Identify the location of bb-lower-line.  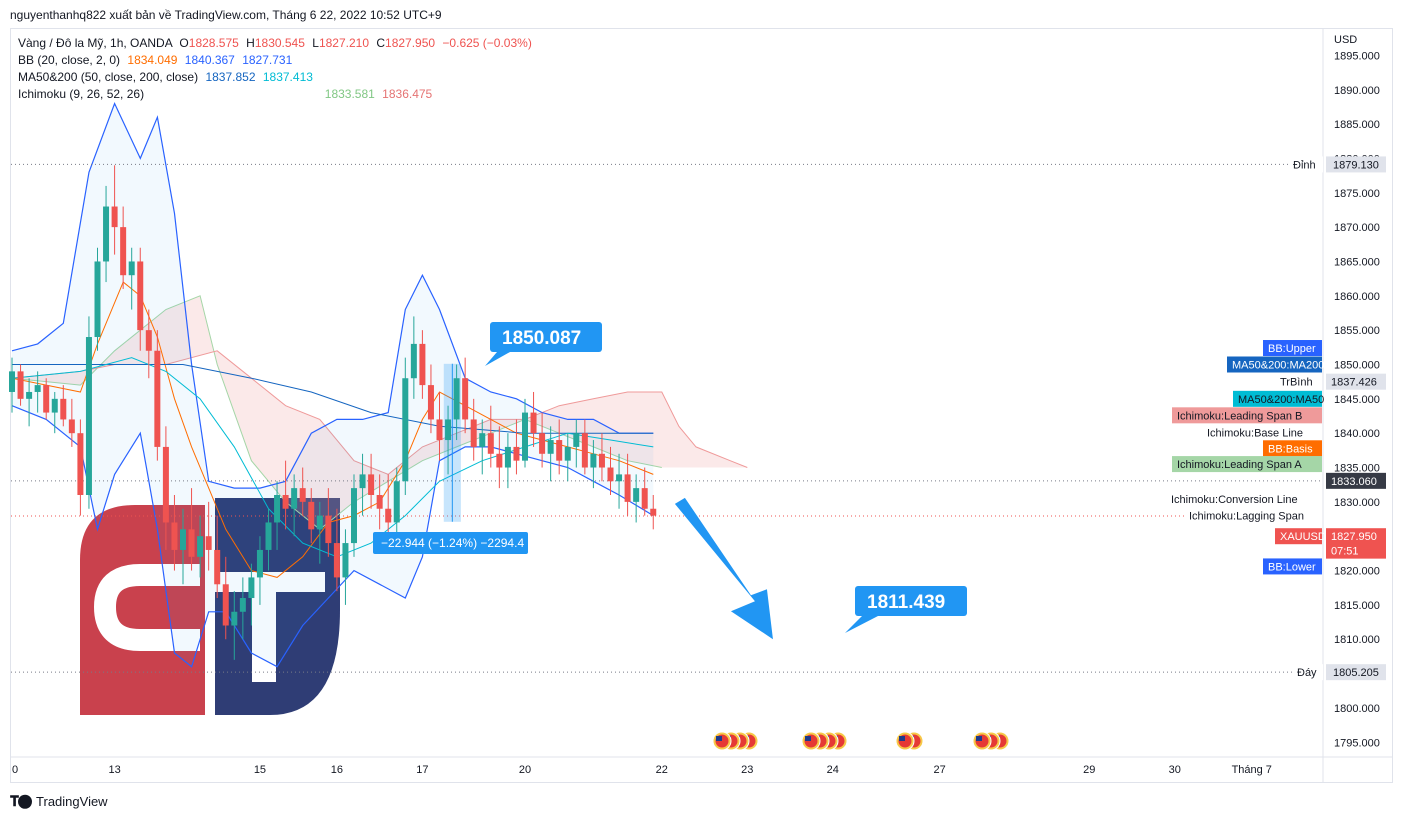
(332, 536).